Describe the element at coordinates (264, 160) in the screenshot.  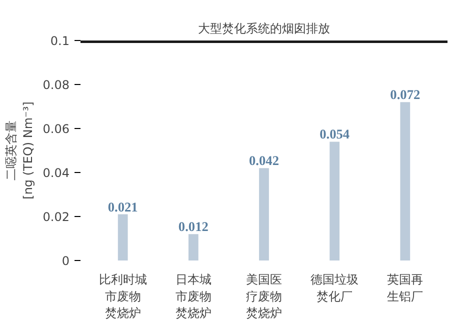
I see `data-label: 0.042` at that location.